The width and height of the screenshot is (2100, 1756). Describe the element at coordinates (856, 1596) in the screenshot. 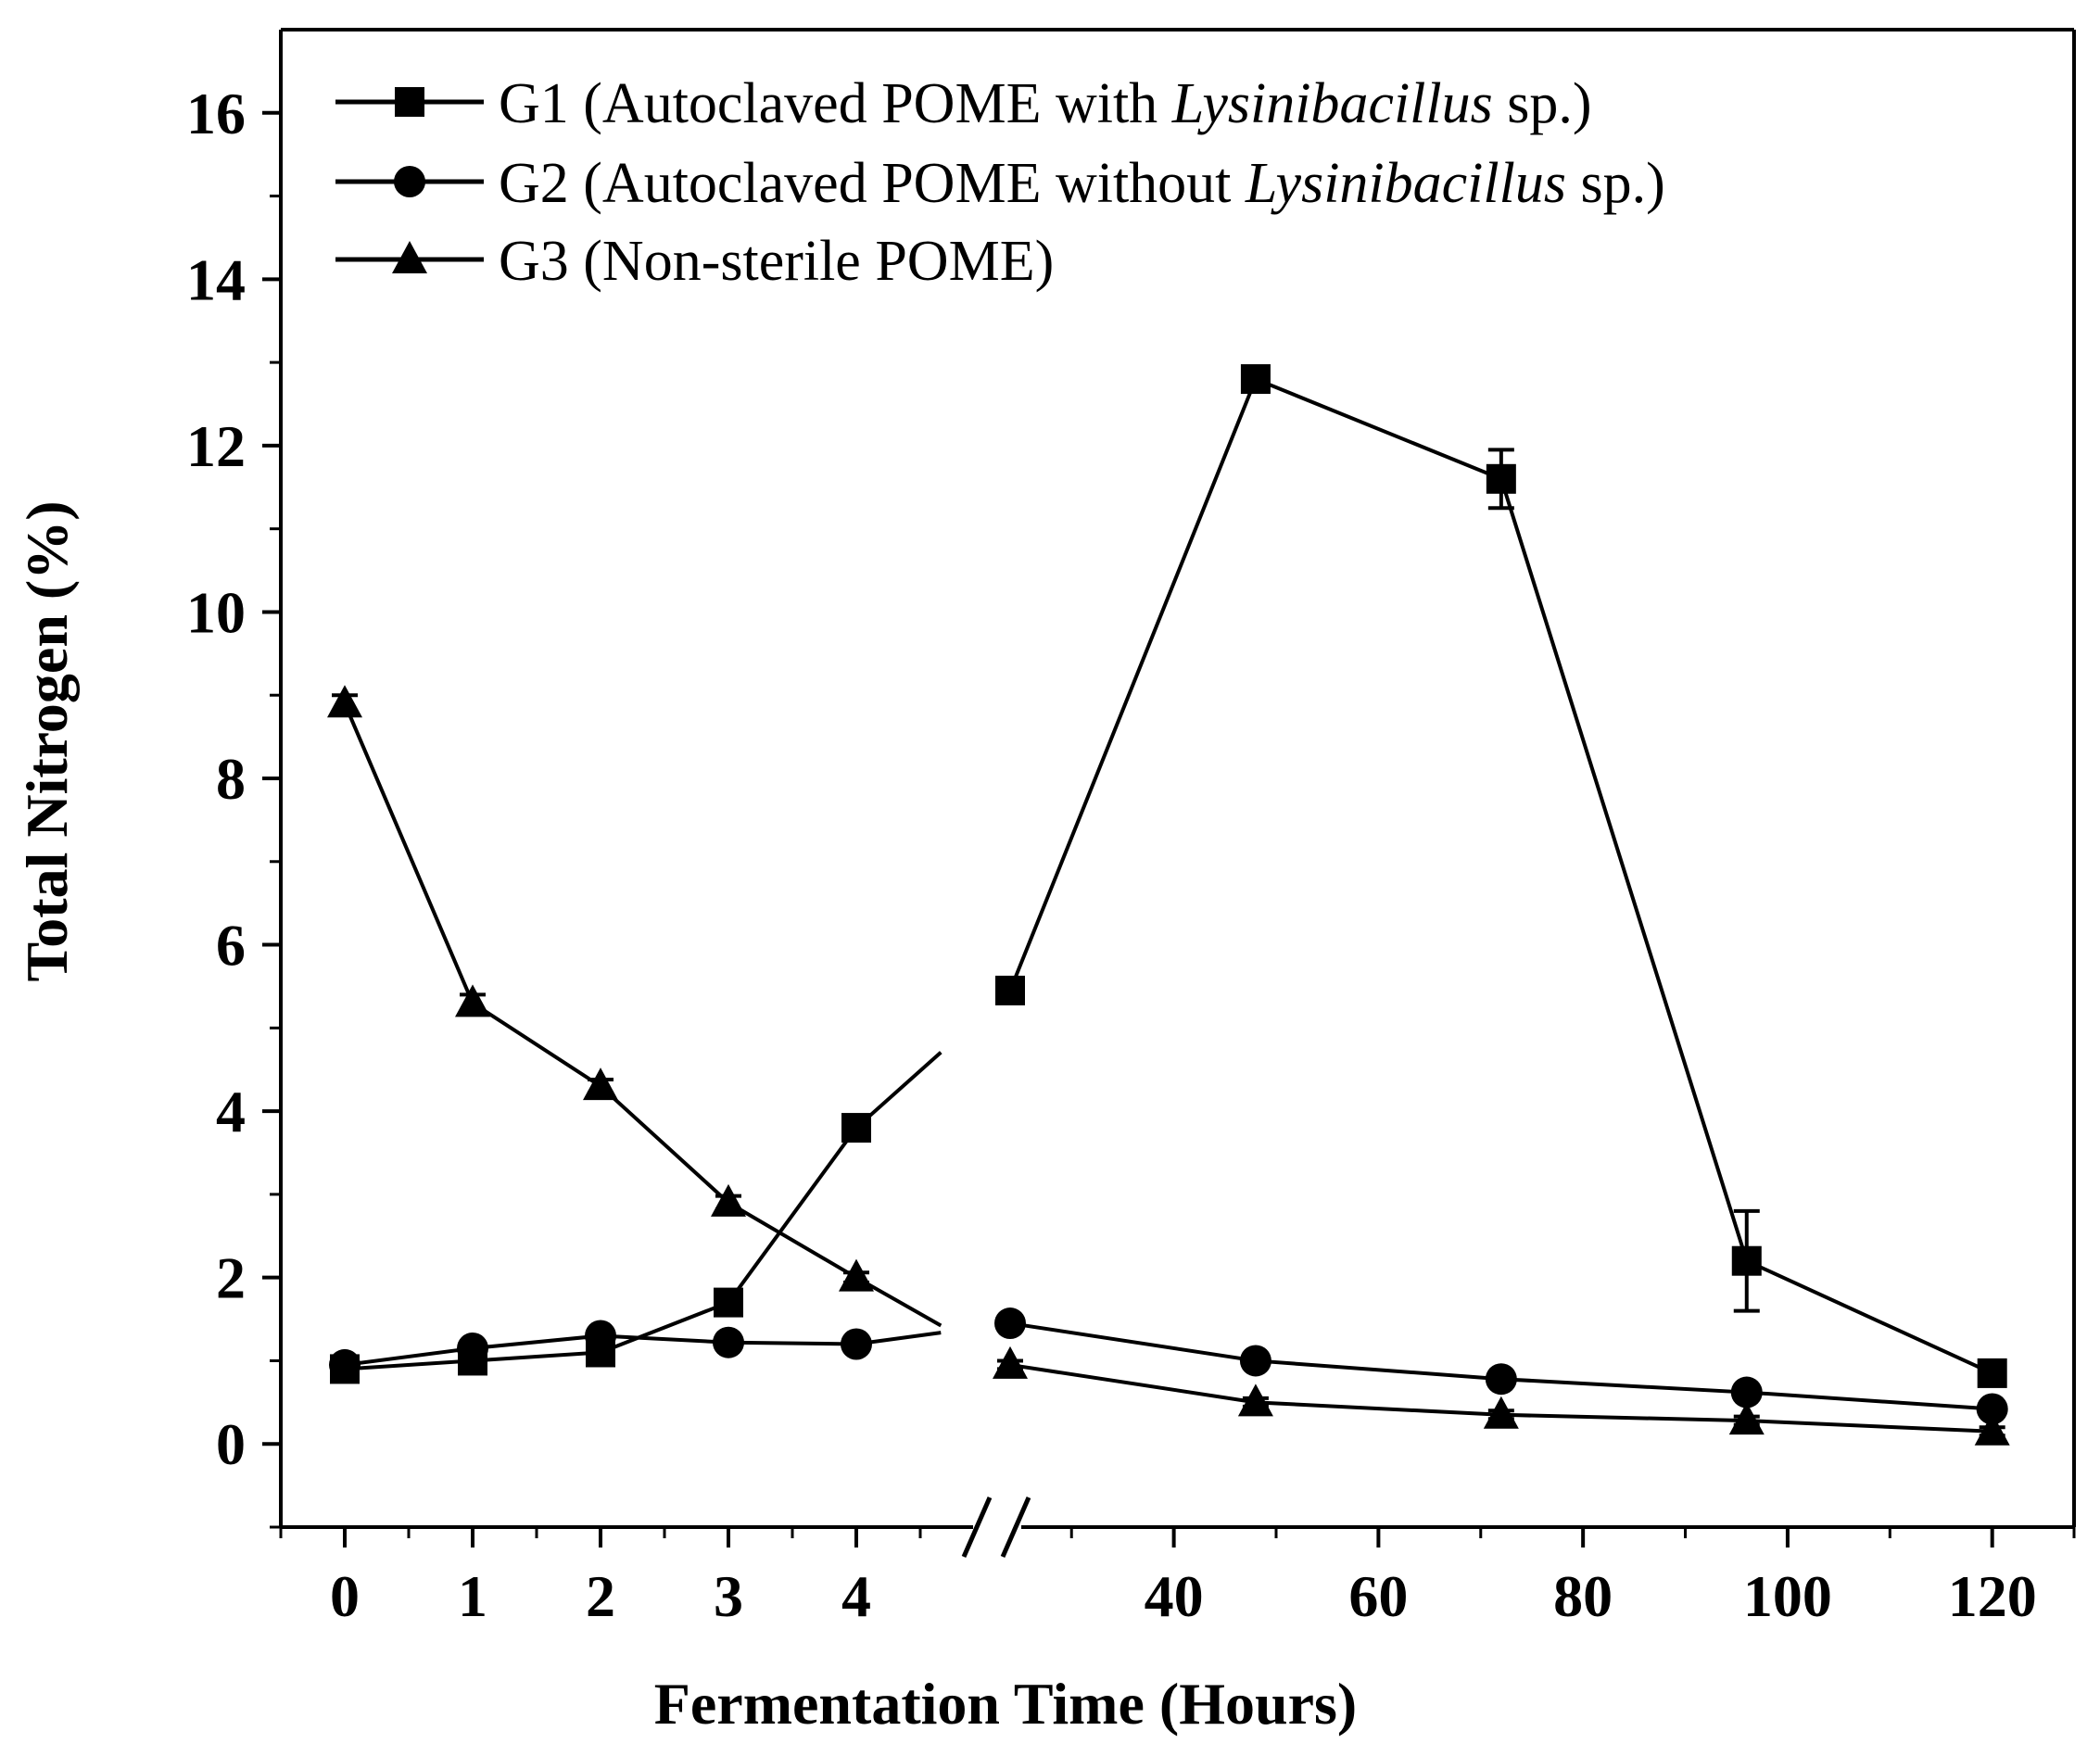

I see `x-tick-label: 4` at that location.